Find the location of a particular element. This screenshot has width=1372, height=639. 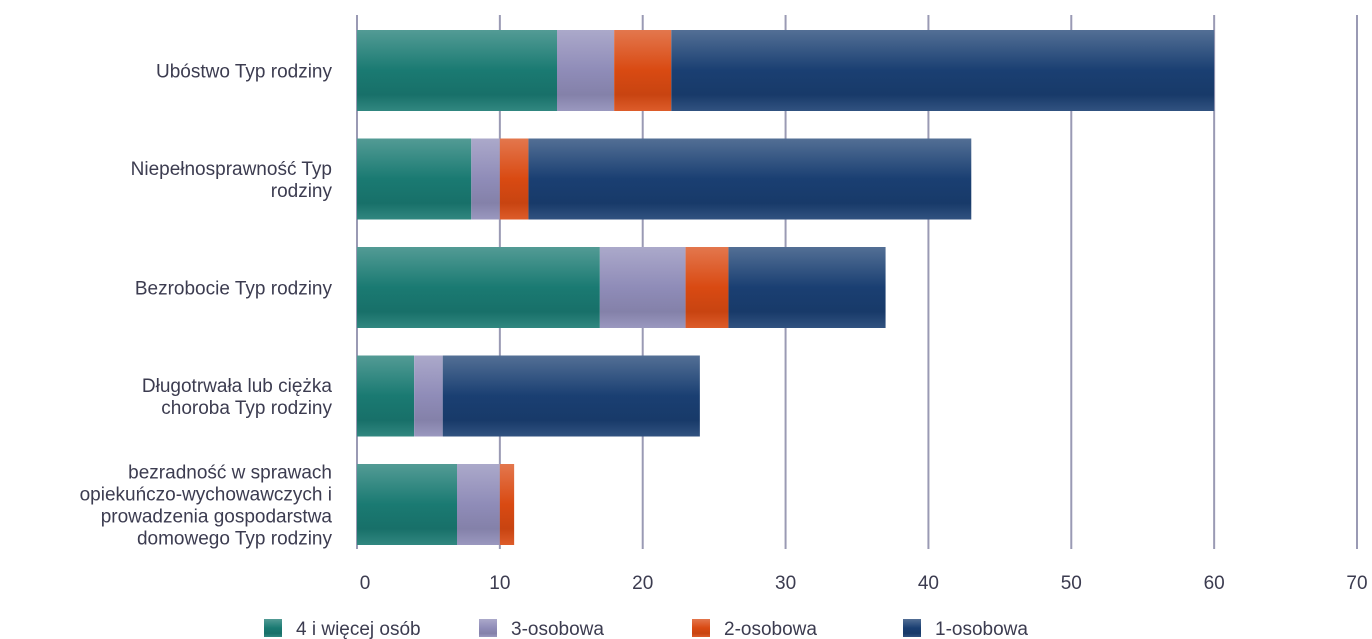

x-tick-label: 10 is located at coordinates (499, 583).